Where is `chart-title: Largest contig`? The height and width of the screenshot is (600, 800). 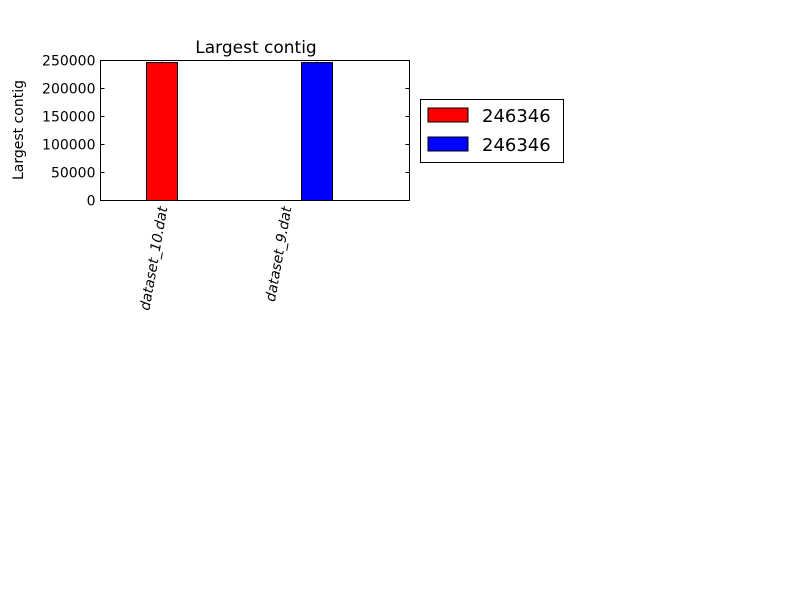 chart-title: Largest contig is located at coordinates (255, 48).